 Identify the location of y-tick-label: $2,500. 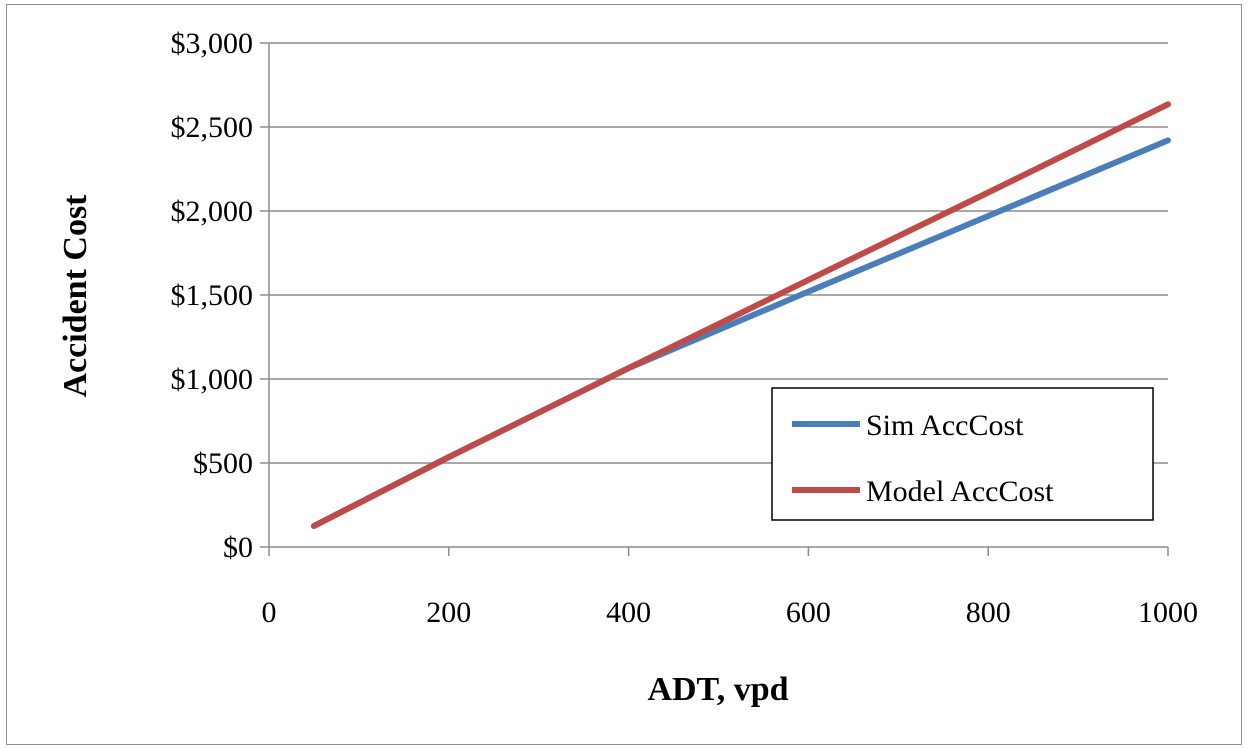
(212, 127).